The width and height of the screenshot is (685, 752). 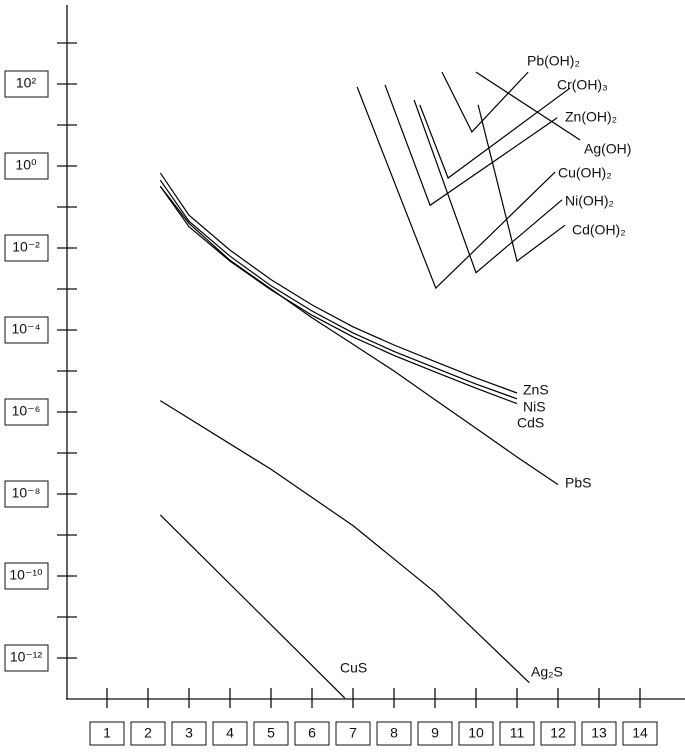 I want to click on series-label: ZnS, so click(x=536, y=390).